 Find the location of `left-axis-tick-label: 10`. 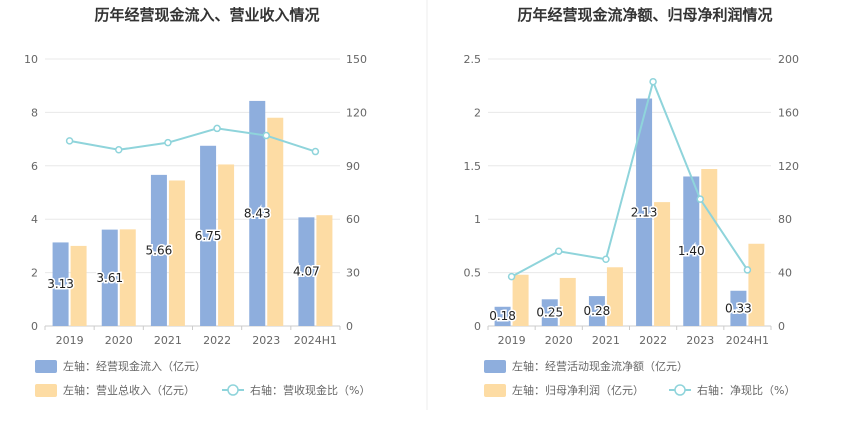

left-axis-tick-label: 10 is located at coordinates (31, 59).